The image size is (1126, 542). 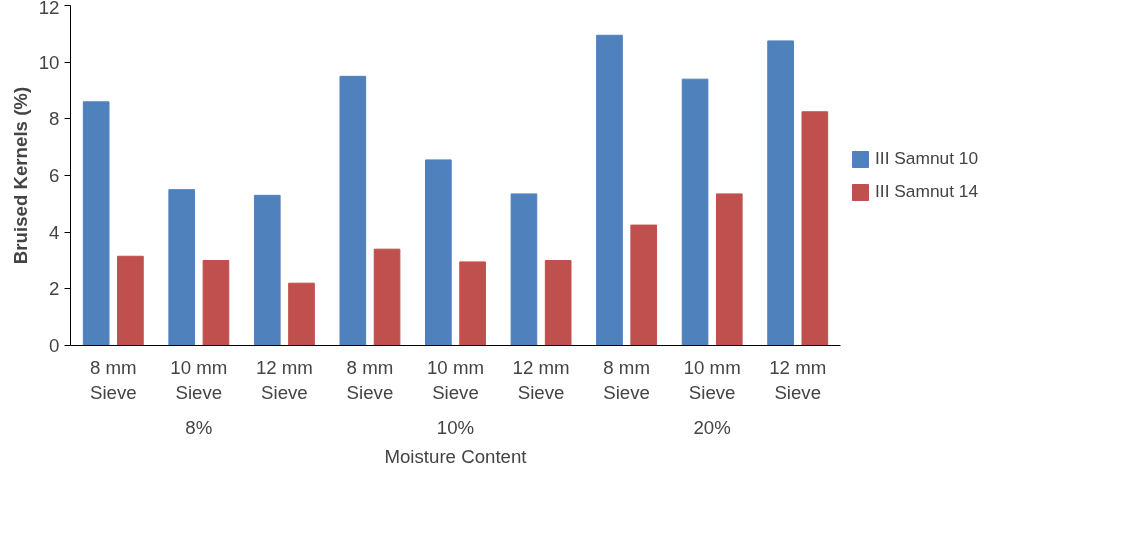 What do you see at coordinates (49, 9) in the screenshot?
I see `y-tick-label: 12` at bounding box center [49, 9].